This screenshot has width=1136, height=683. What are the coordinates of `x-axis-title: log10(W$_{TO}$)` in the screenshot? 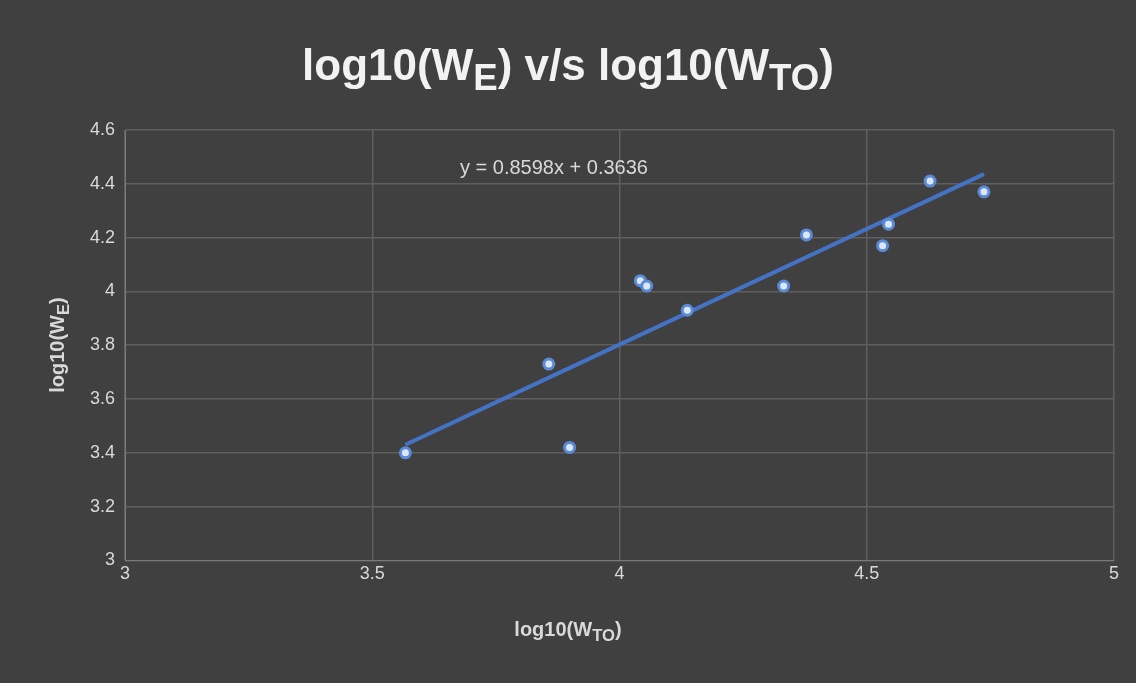 It's located at (568, 632).